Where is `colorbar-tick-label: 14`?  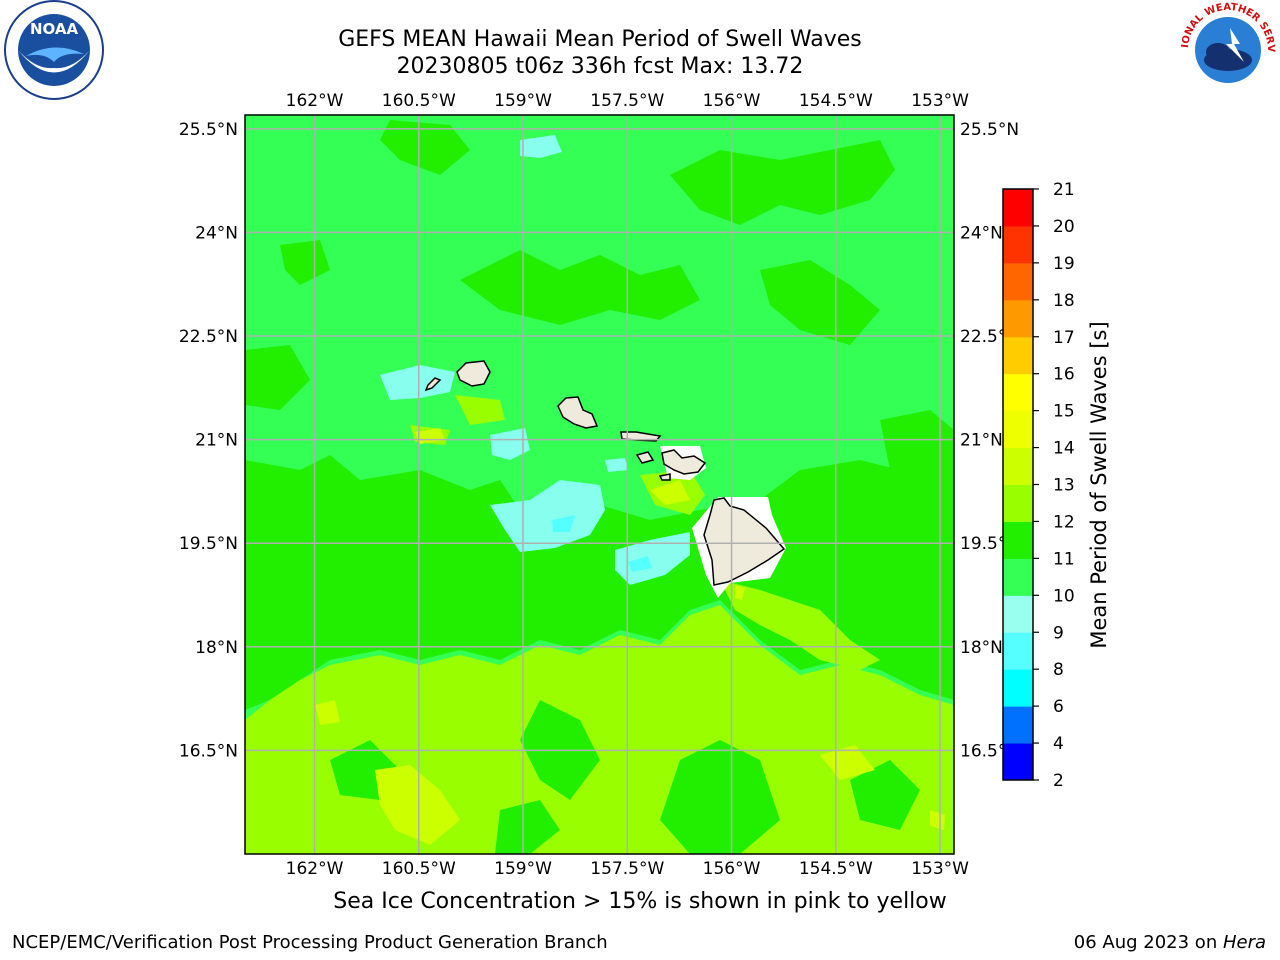
colorbar-tick-label: 14 is located at coordinates (1064, 449).